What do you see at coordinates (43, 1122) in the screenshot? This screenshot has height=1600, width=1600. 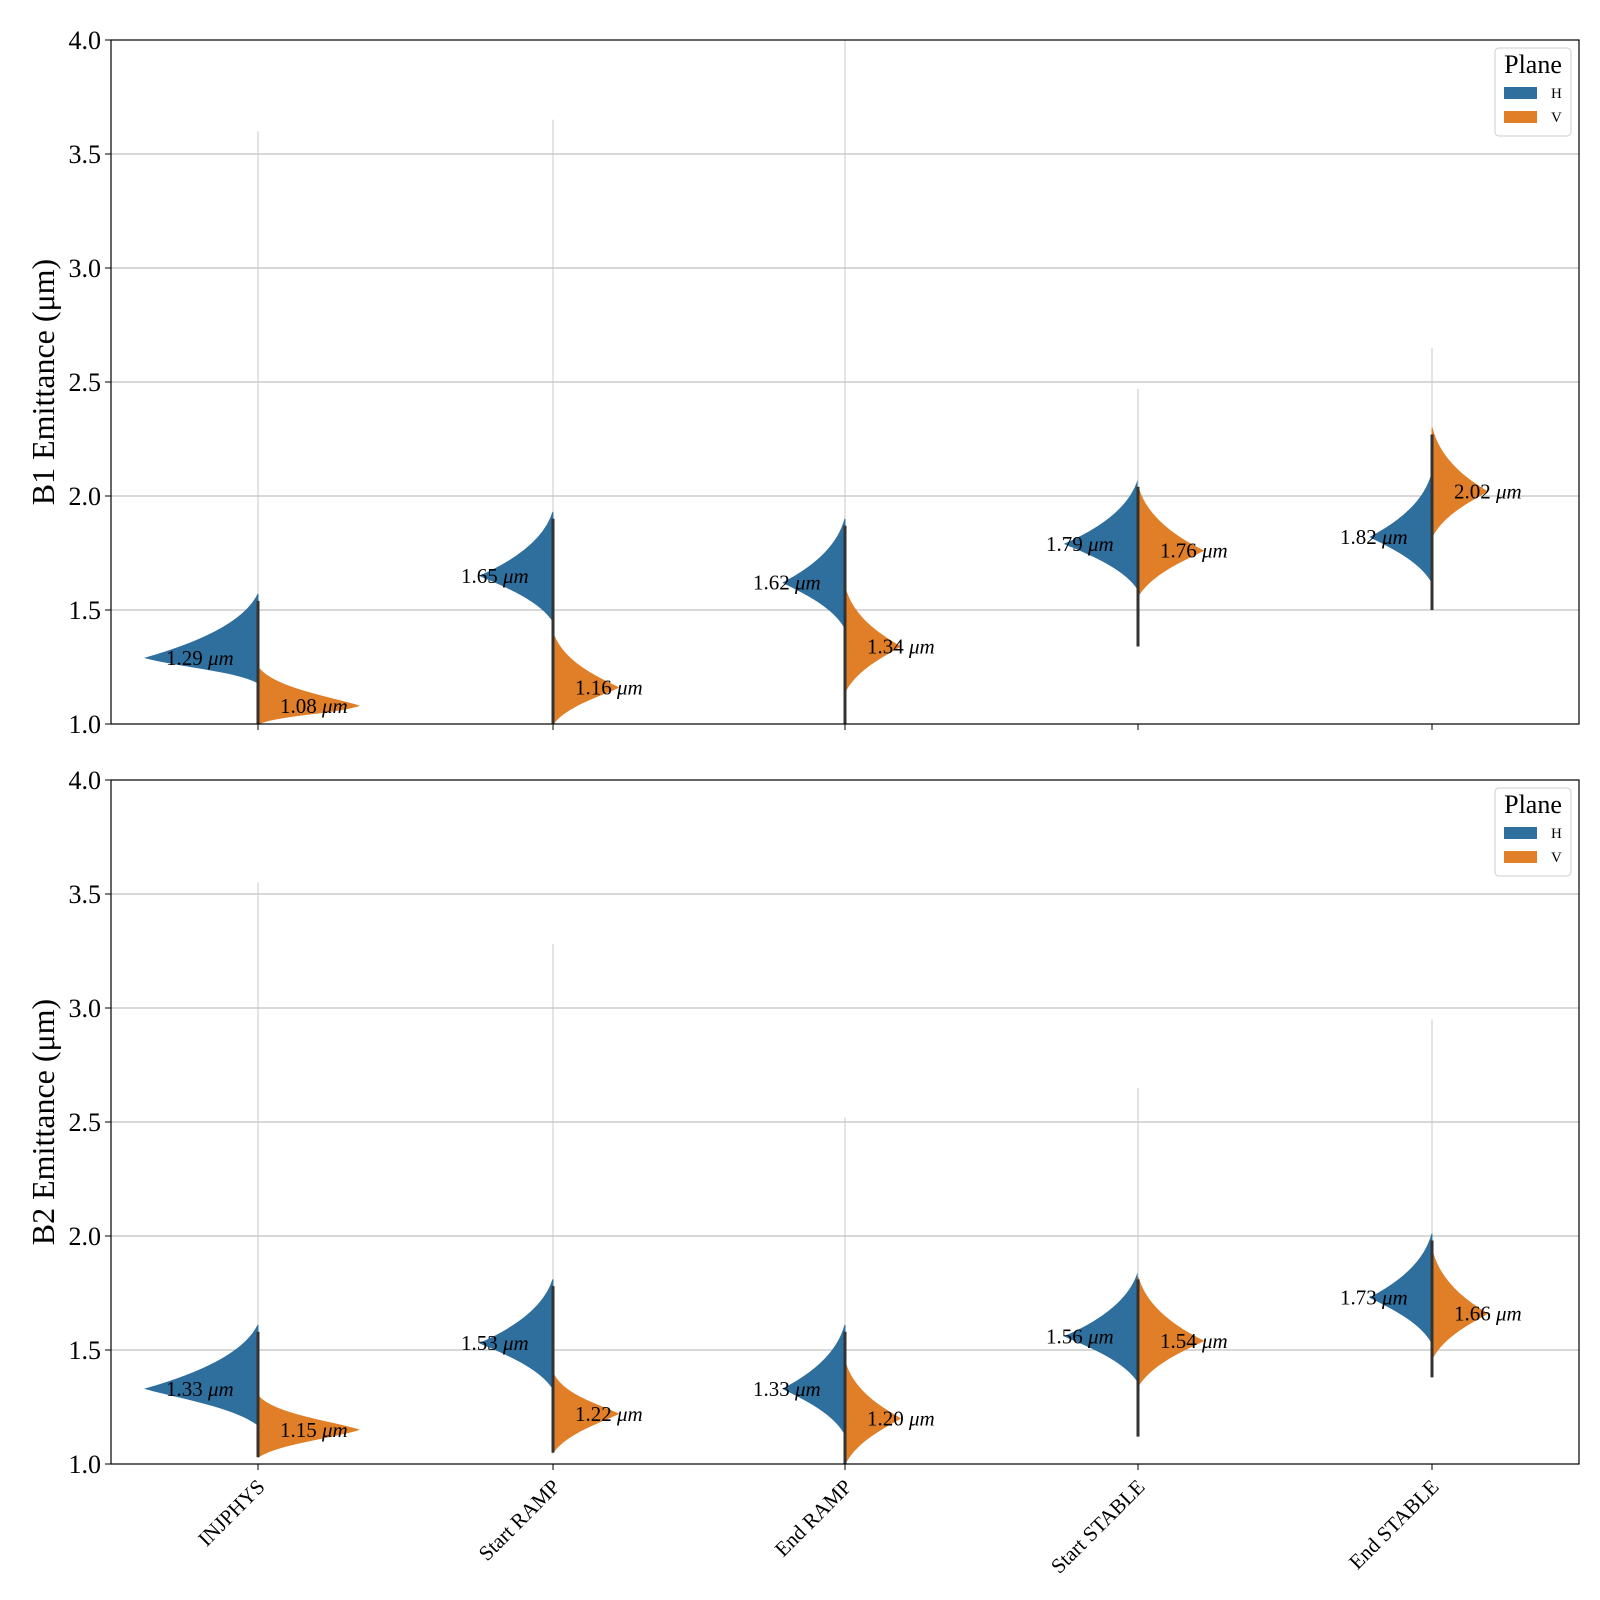 I see `y-axis-title: B2 Emittance (μm)` at bounding box center [43, 1122].